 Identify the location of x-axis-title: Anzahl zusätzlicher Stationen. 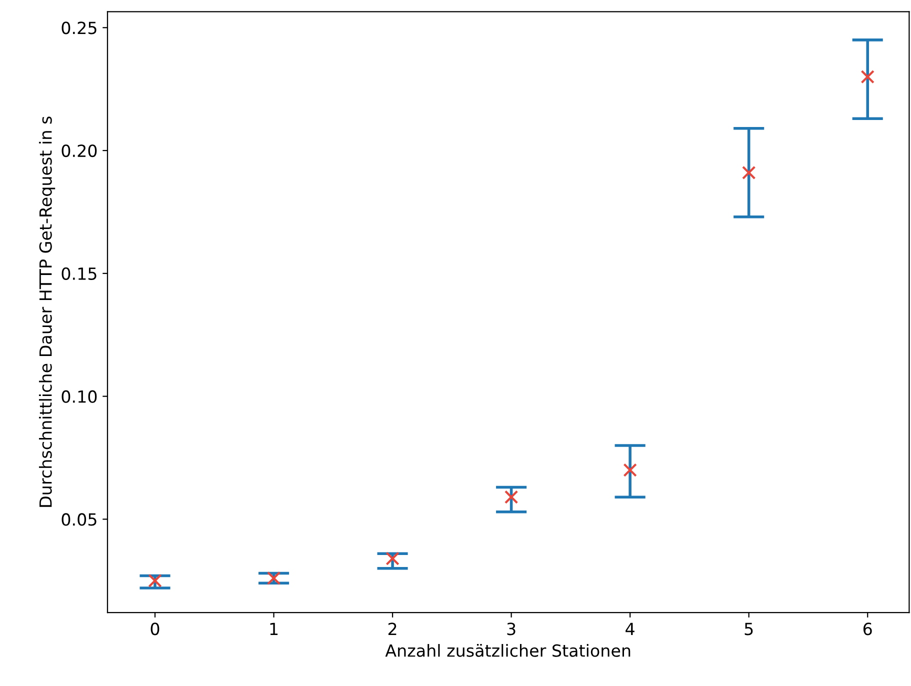
(507, 650).